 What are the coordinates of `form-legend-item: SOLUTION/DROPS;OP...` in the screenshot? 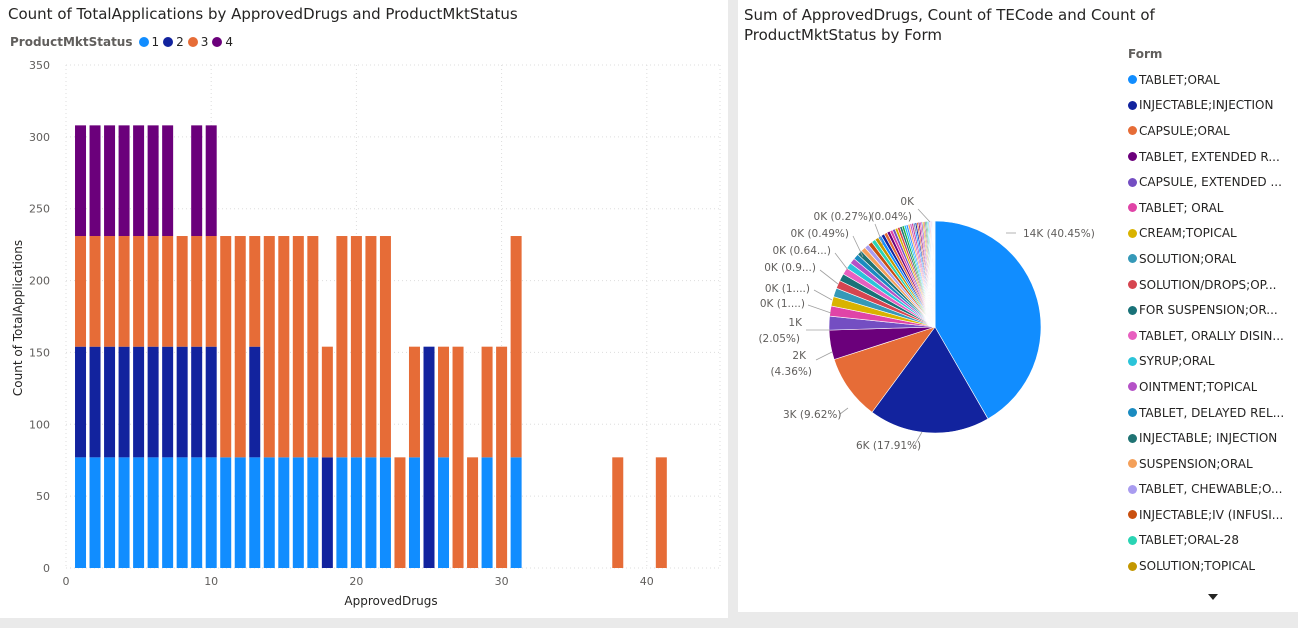 It's located at (1211, 285).